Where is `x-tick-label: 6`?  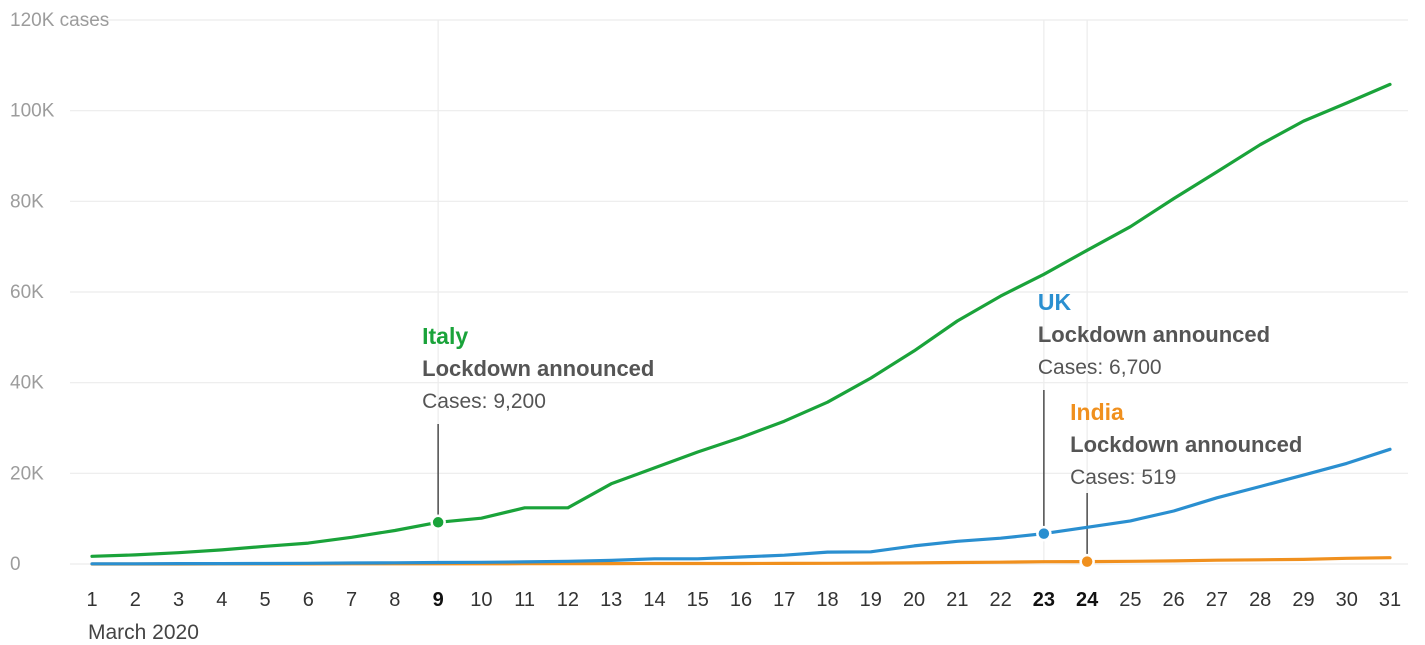
x-tick-label: 6 is located at coordinates (308, 600).